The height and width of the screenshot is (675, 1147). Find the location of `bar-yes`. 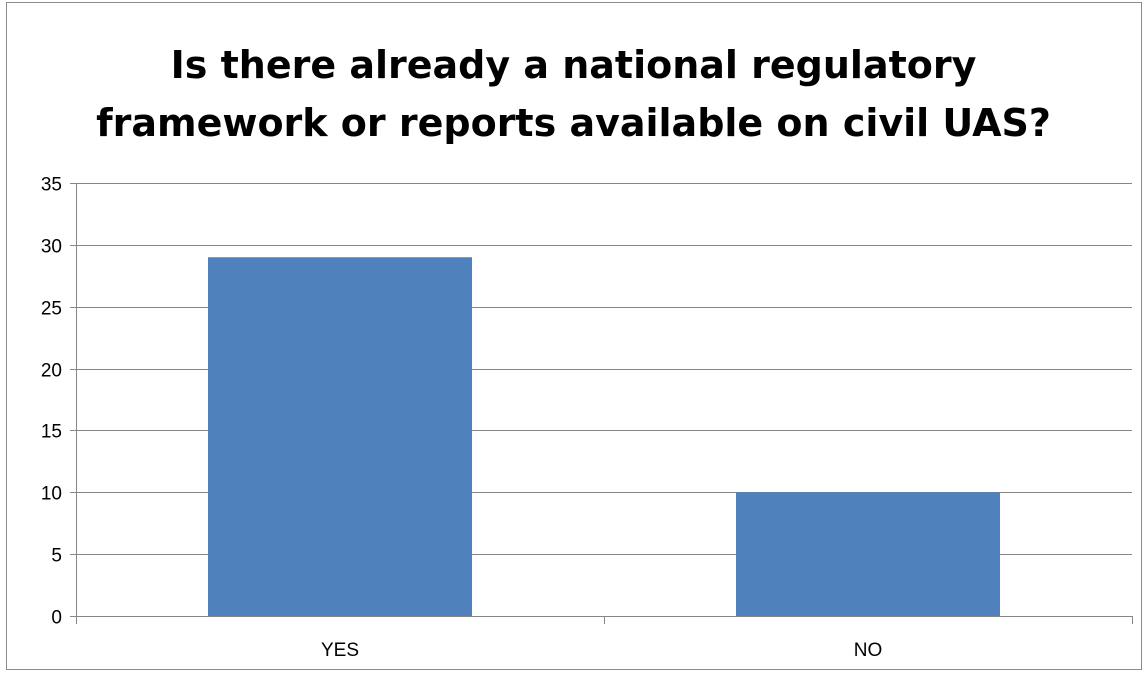

bar-yes is located at coordinates (340, 436).